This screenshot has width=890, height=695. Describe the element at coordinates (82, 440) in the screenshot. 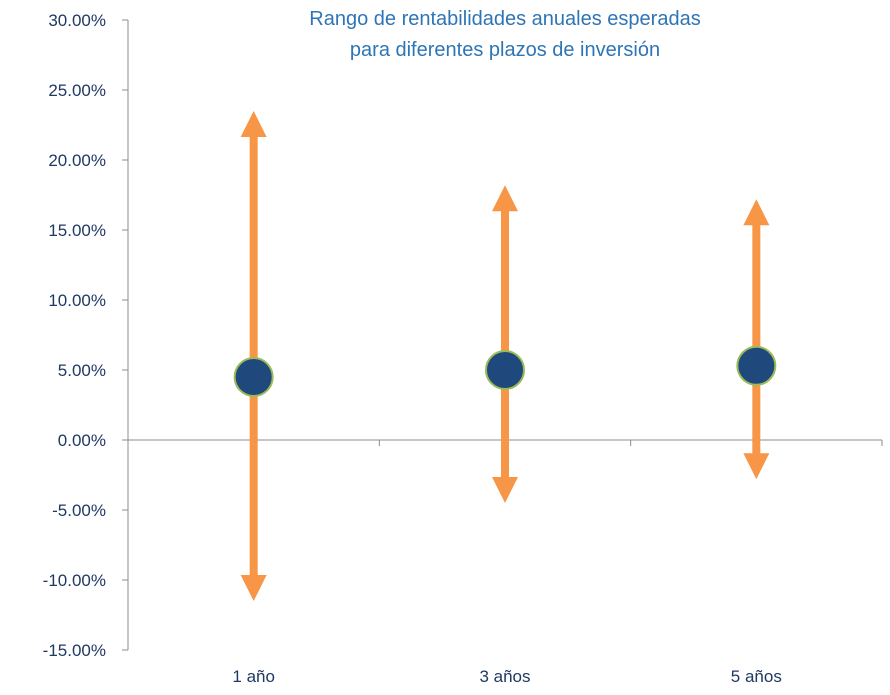

I see `y-tick-label: 0.00%` at that location.